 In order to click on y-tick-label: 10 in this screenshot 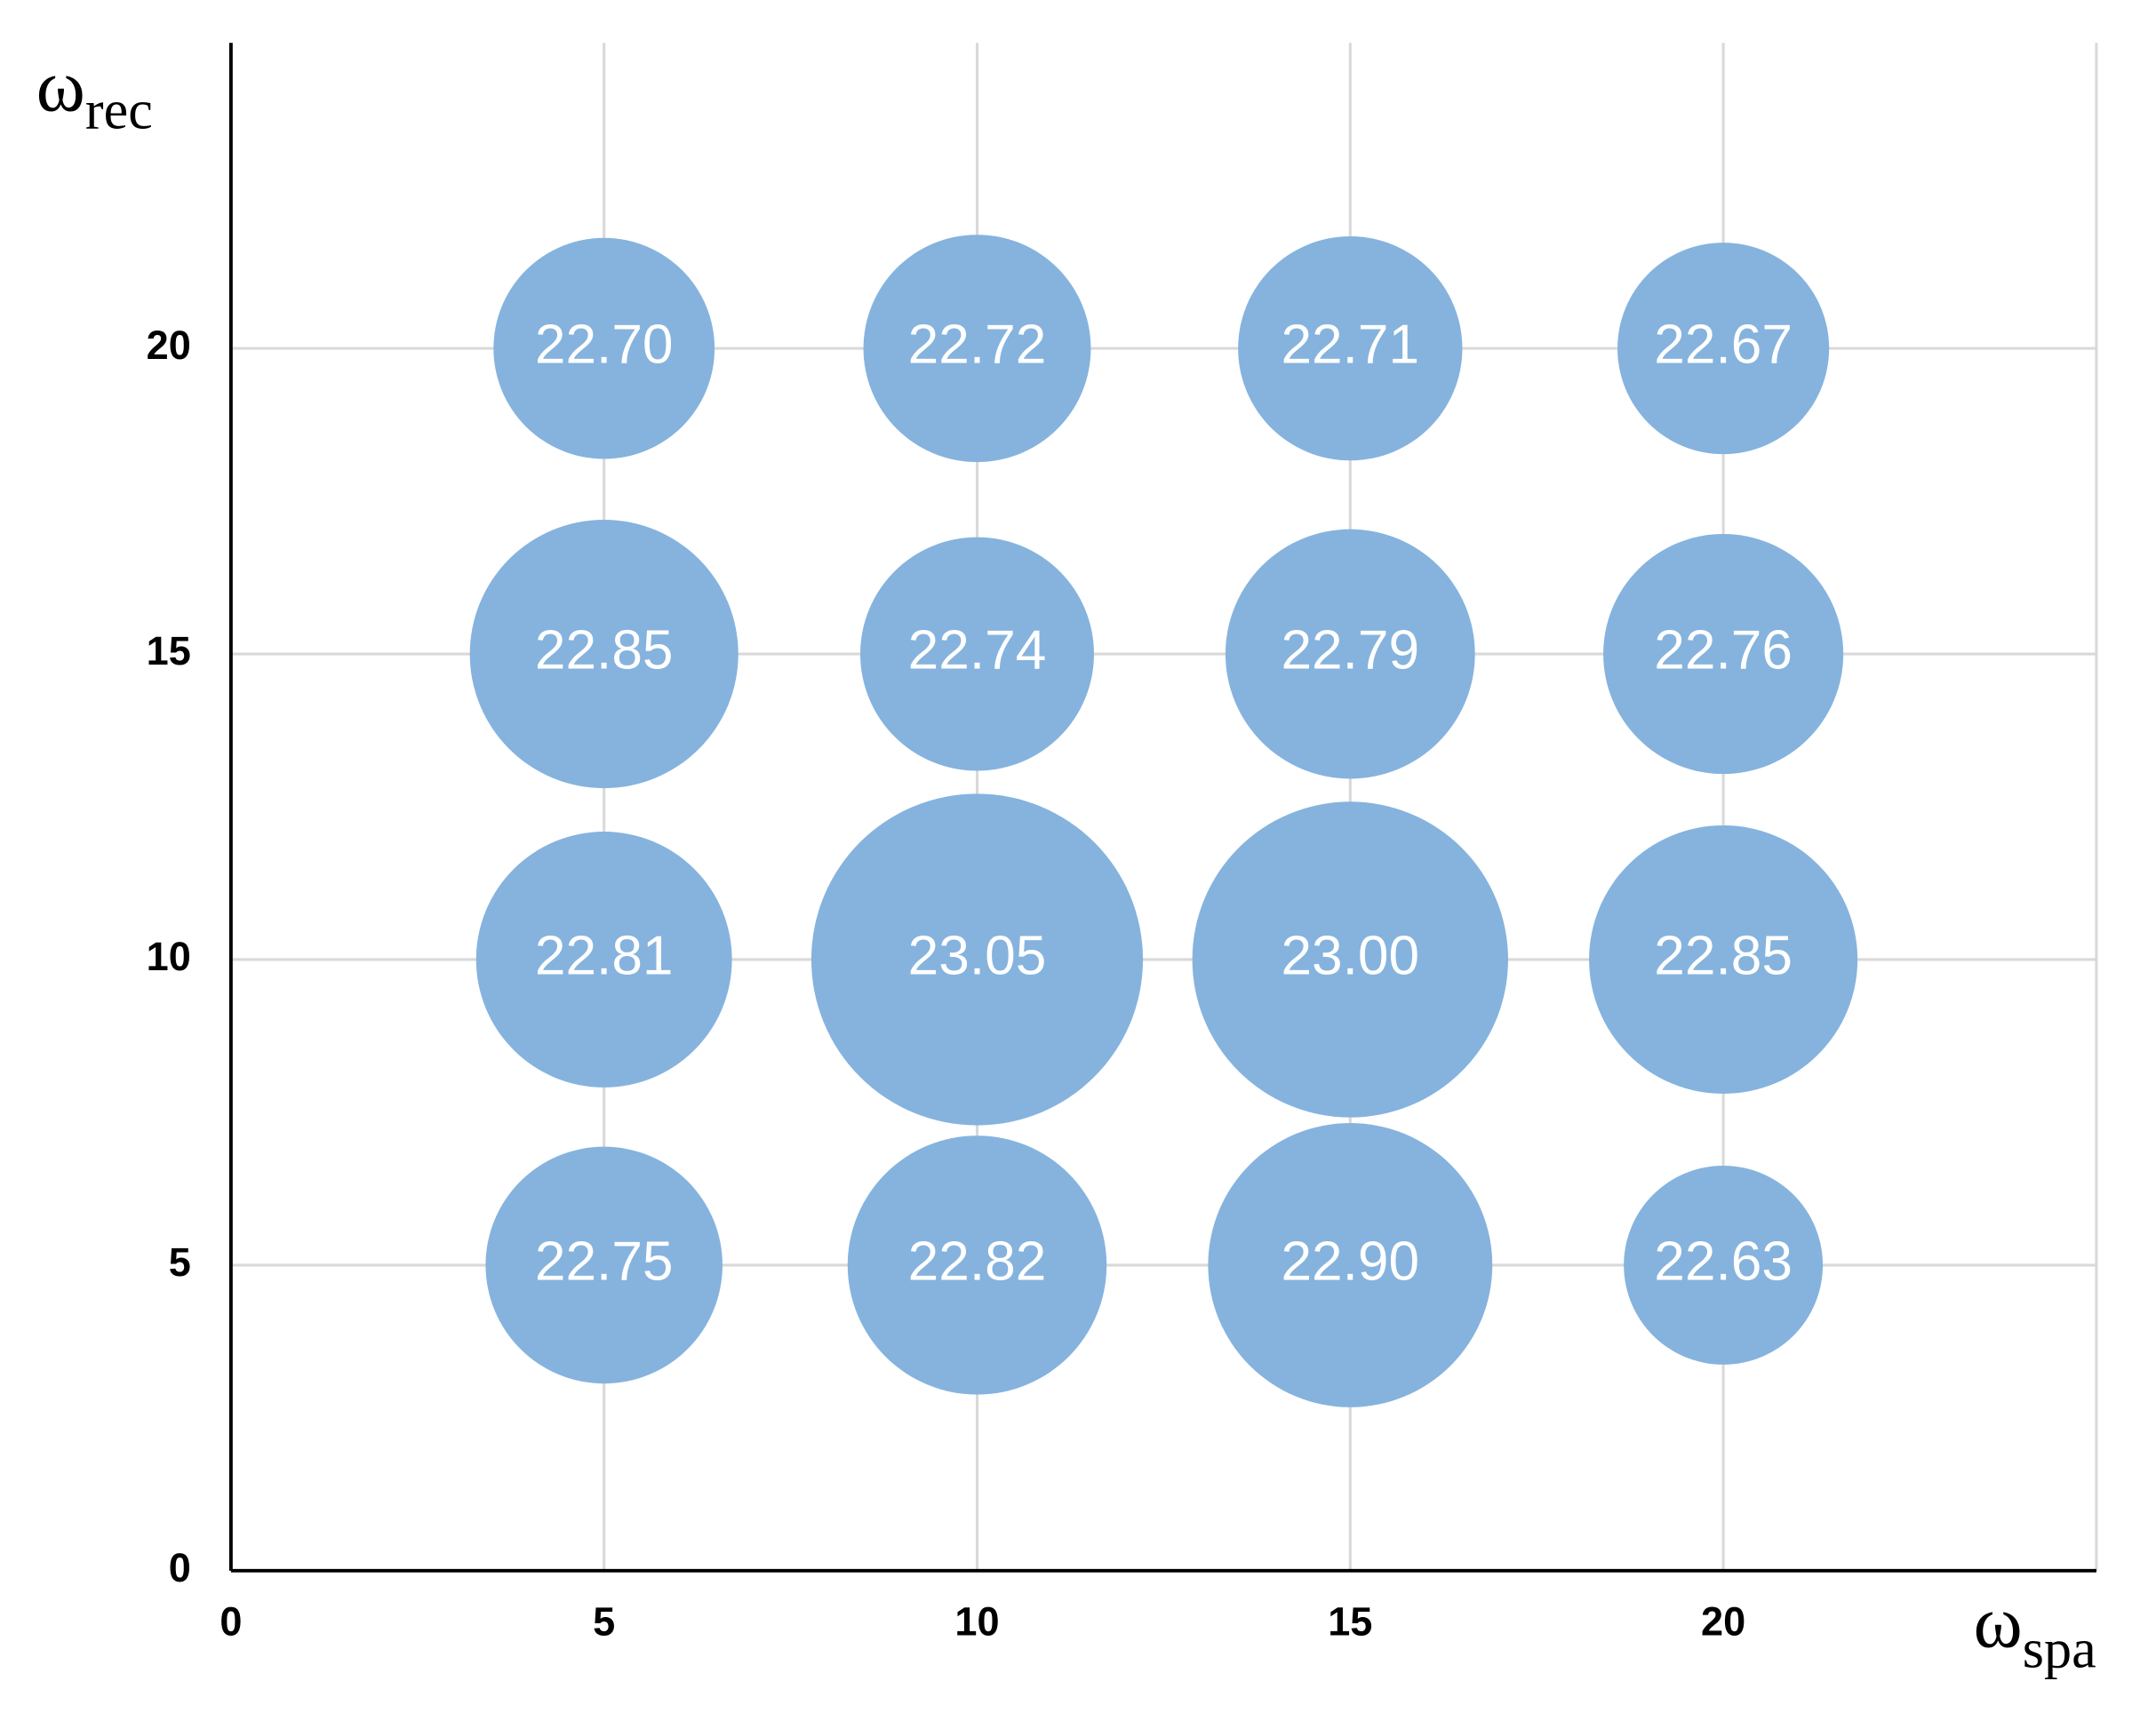, I will do `click(169, 956)`.